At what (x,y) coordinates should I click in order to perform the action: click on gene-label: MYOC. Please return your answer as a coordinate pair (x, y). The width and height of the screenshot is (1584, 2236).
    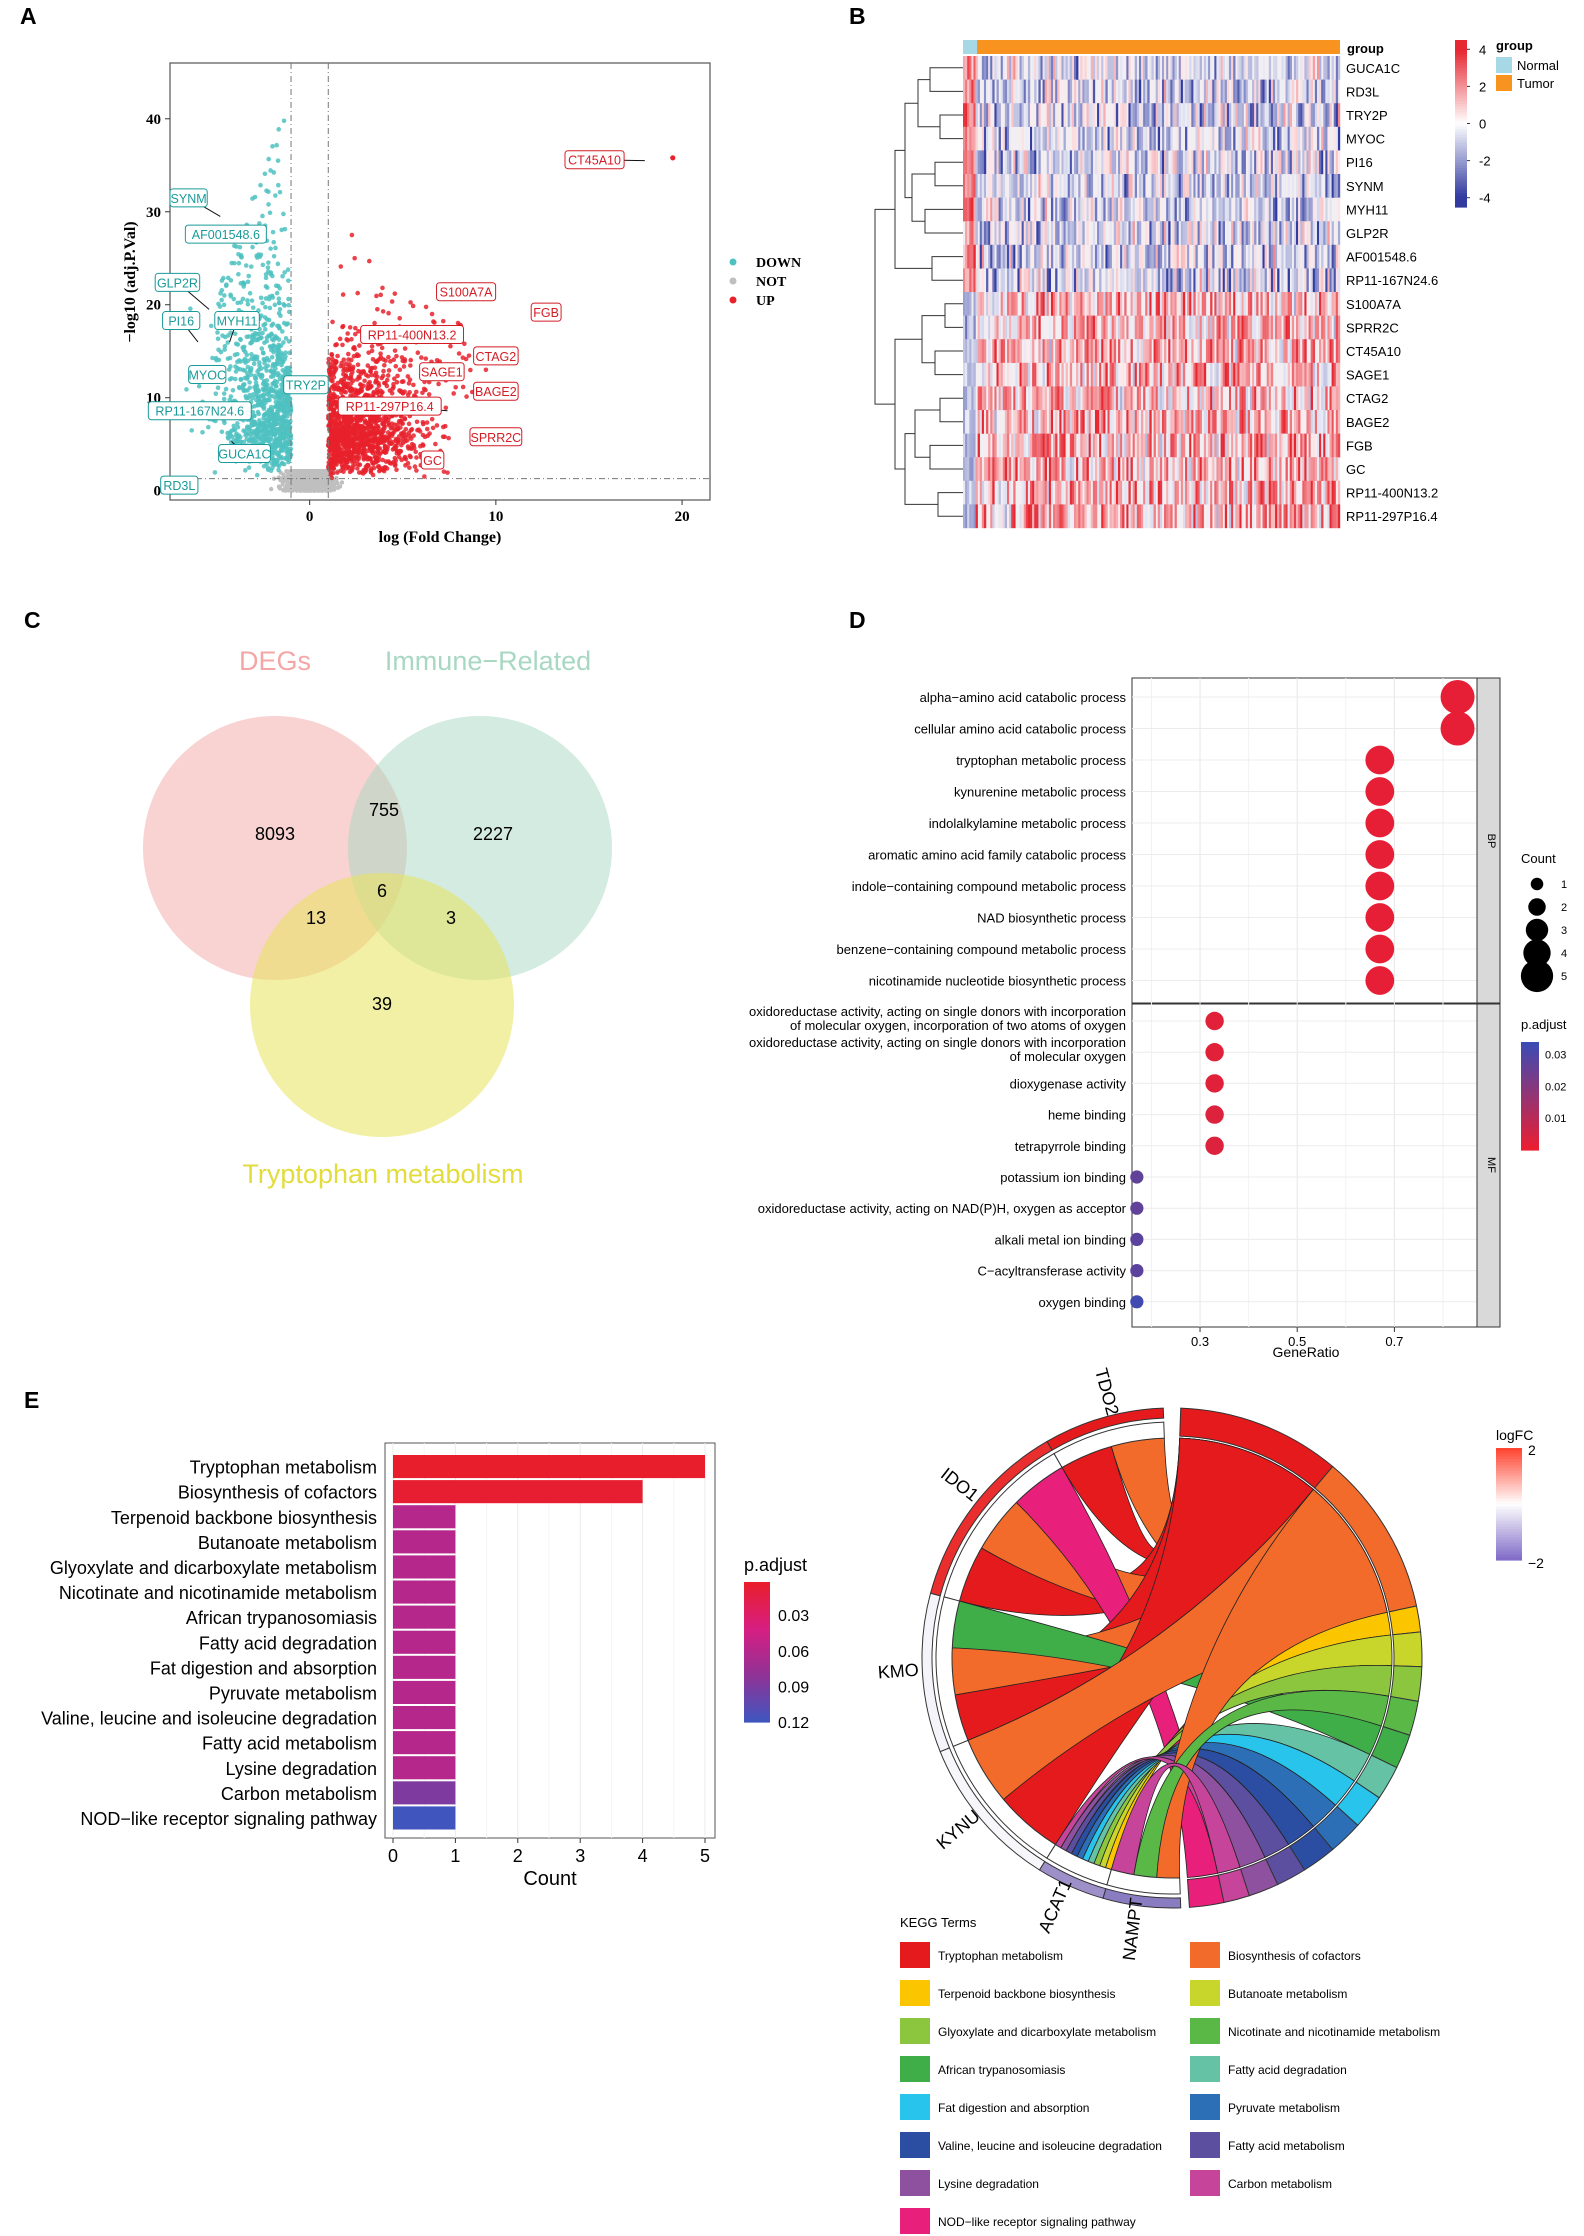
    Looking at the image, I should click on (207, 375).